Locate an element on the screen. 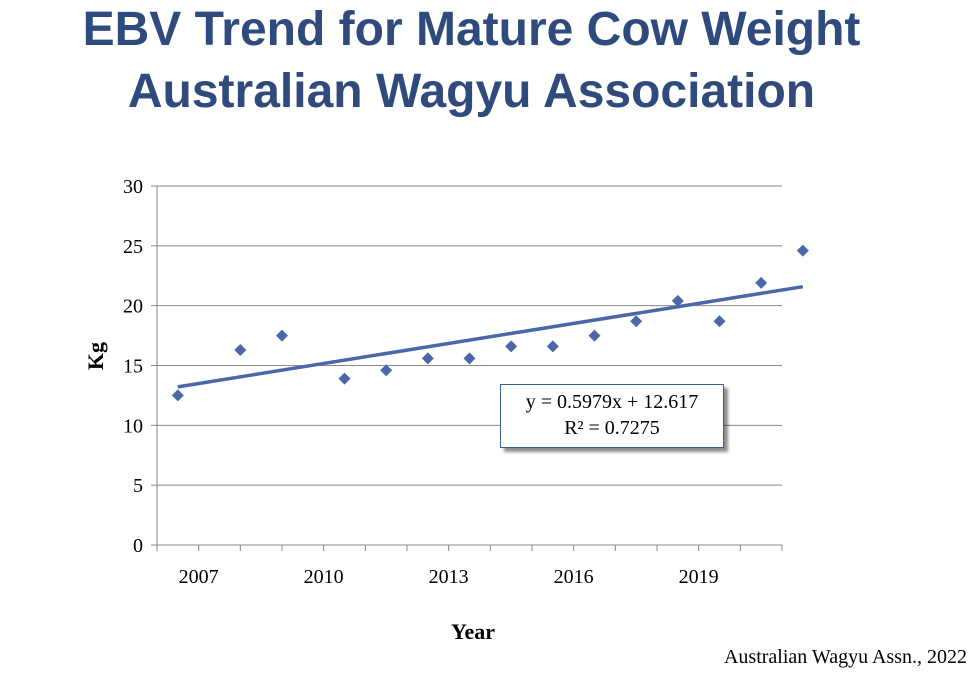 The height and width of the screenshot is (679, 979). y-tick-label: 30 is located at coordinates (133, 187).